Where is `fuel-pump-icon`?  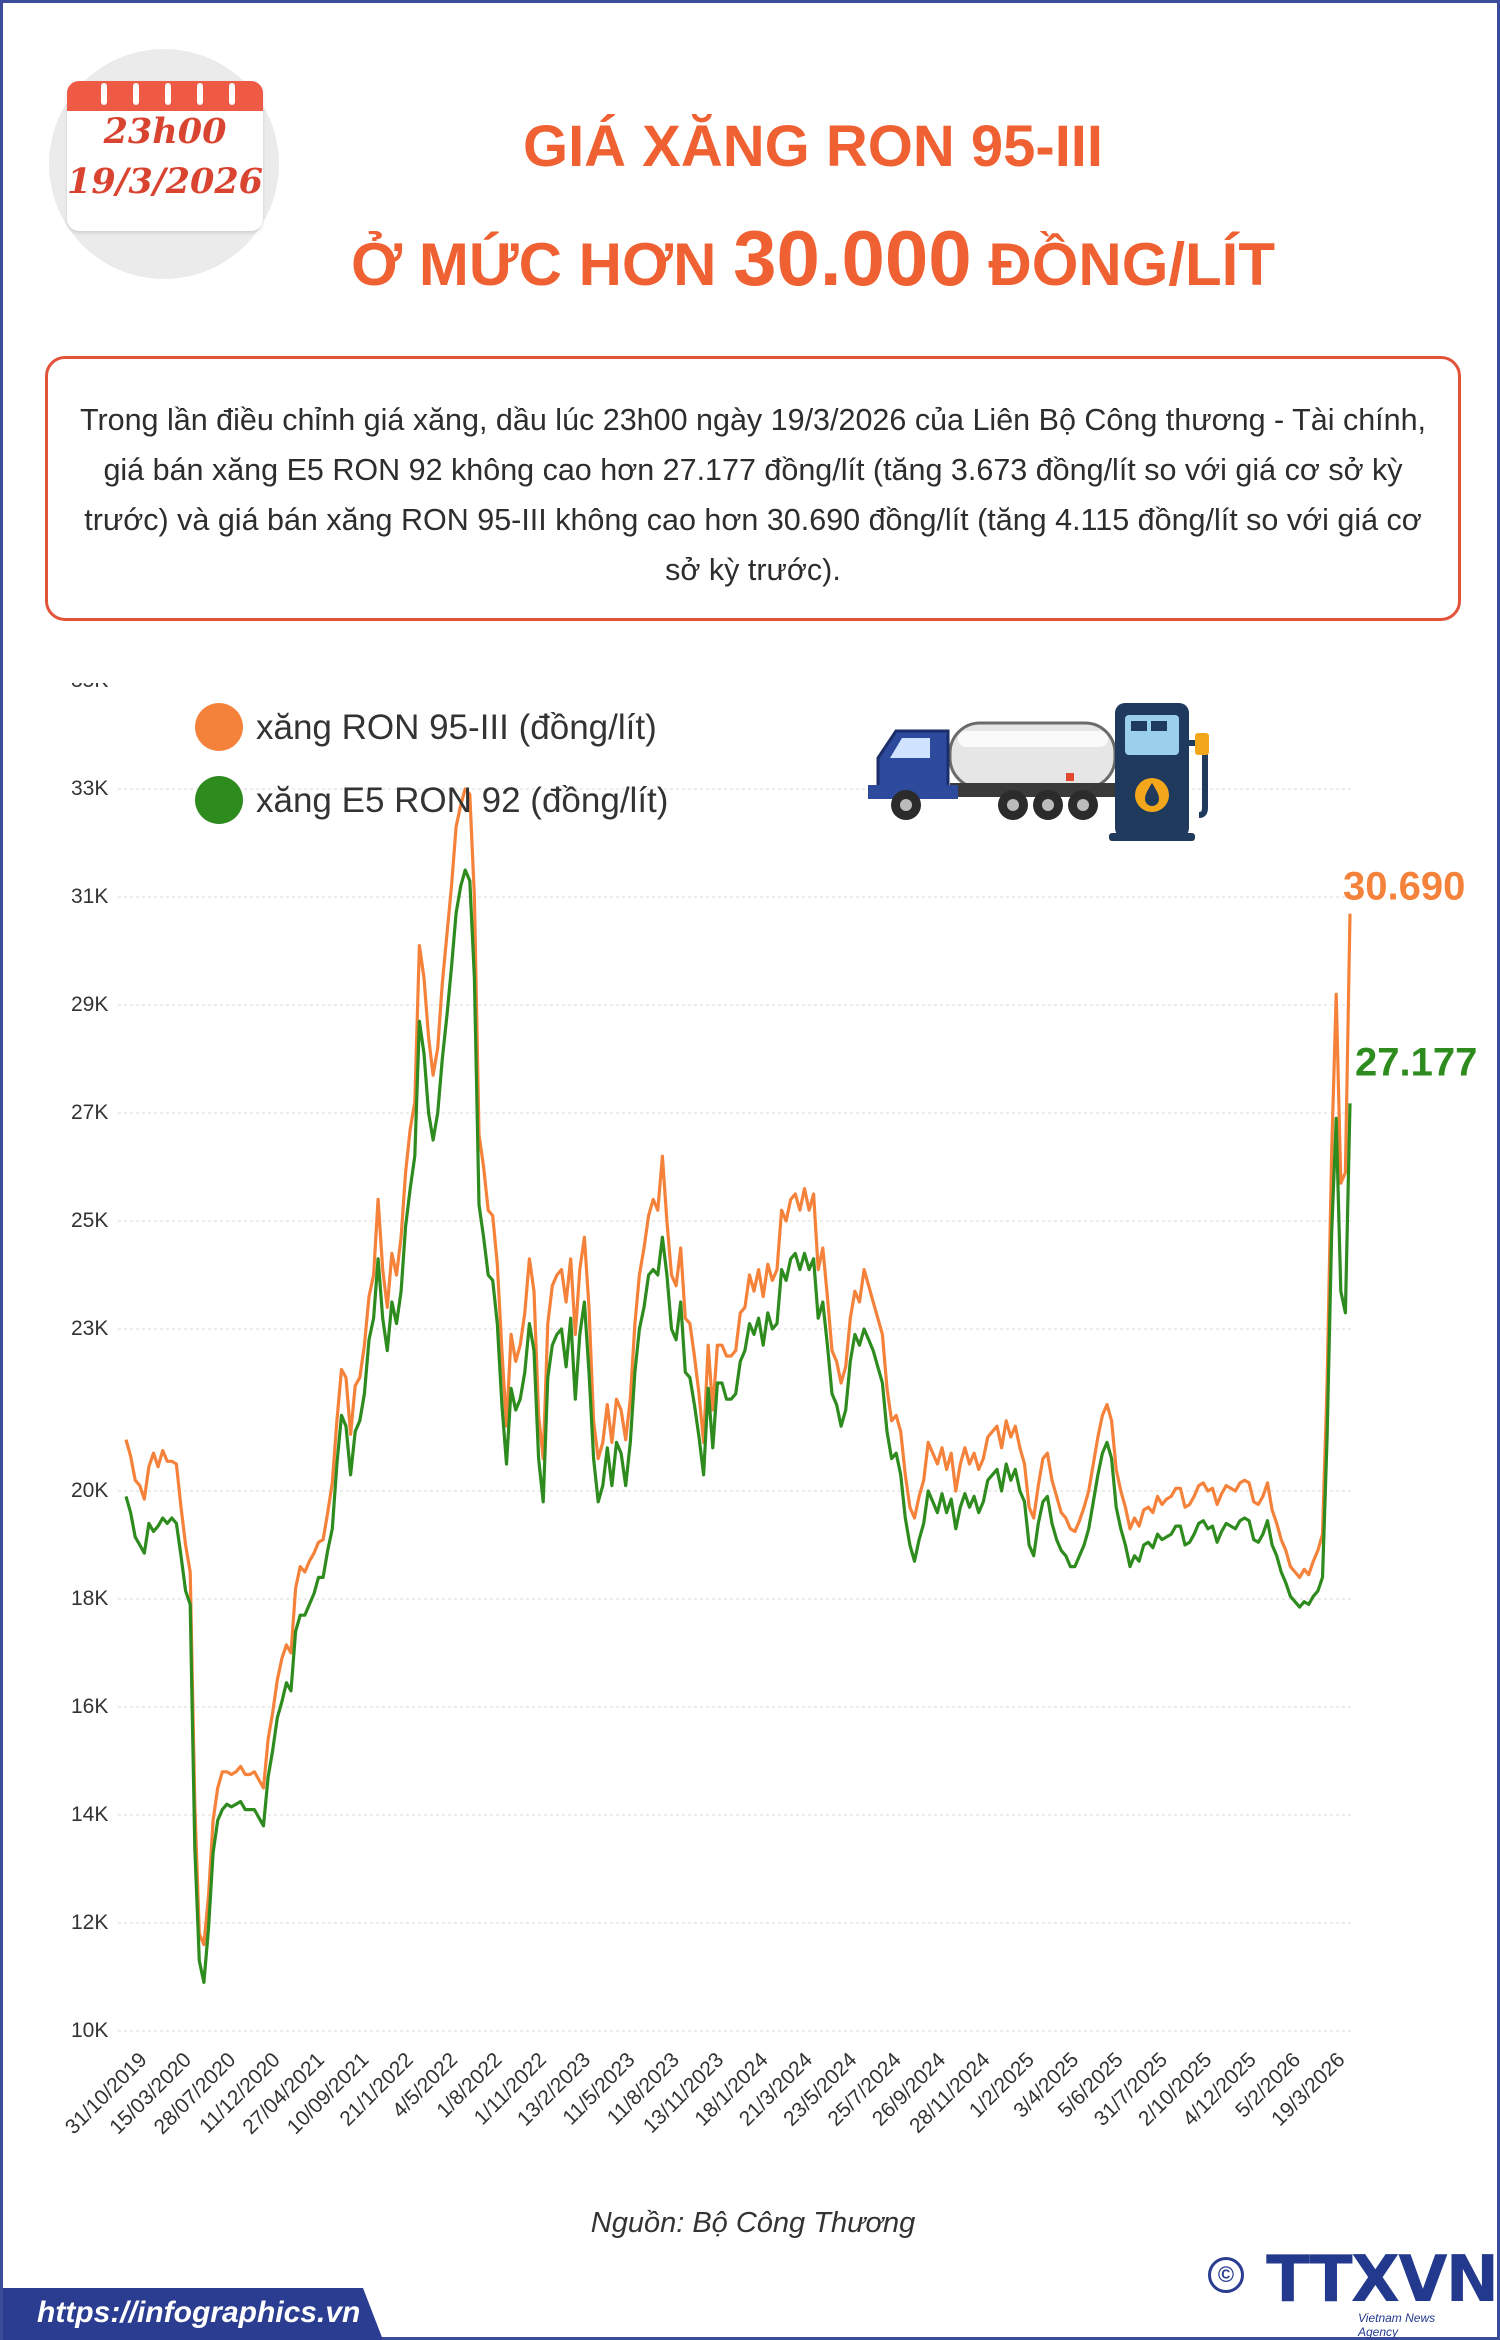
fuel-pump-icon is located at coordinates (1159, 772).